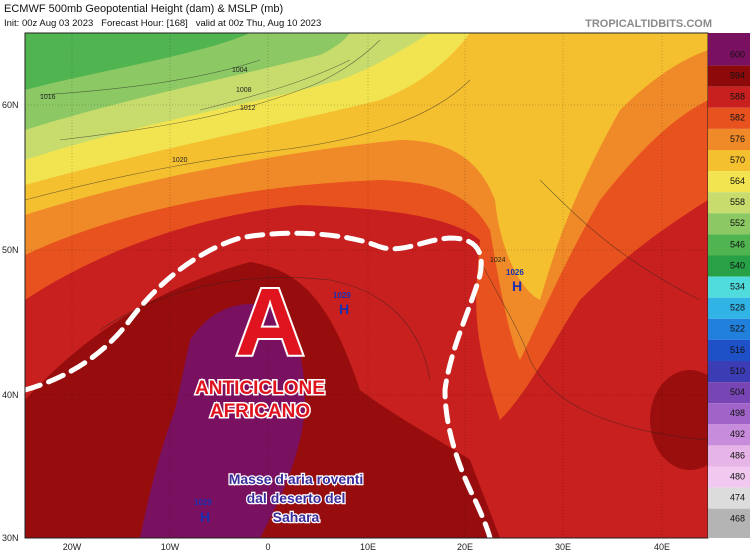  What do you see at coordinates (515, 272) in the screenshot?
I see `high-pressure-value: 1026` at bounding box center [515, 272].